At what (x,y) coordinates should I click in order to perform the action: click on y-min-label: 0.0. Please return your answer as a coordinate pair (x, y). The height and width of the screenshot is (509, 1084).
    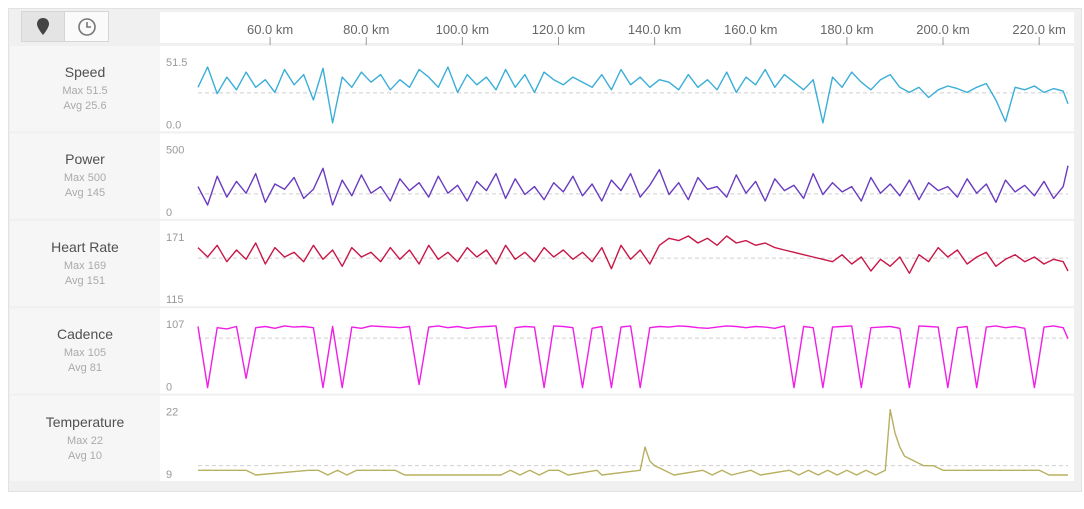
    Looking at the image, I should click on (173, 125).